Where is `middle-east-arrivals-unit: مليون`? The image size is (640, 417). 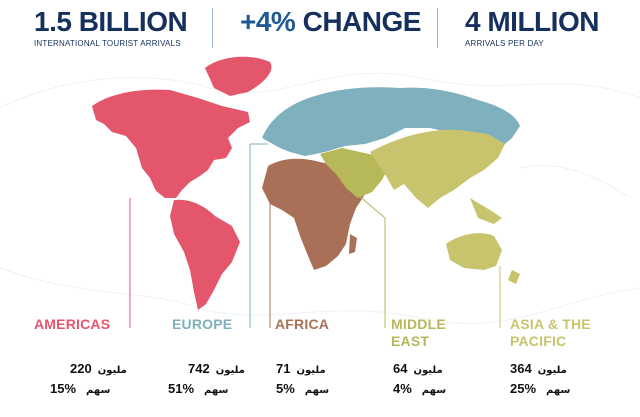 middle-east-arrivals-unit: مليون is located at coordinates (428, 370).